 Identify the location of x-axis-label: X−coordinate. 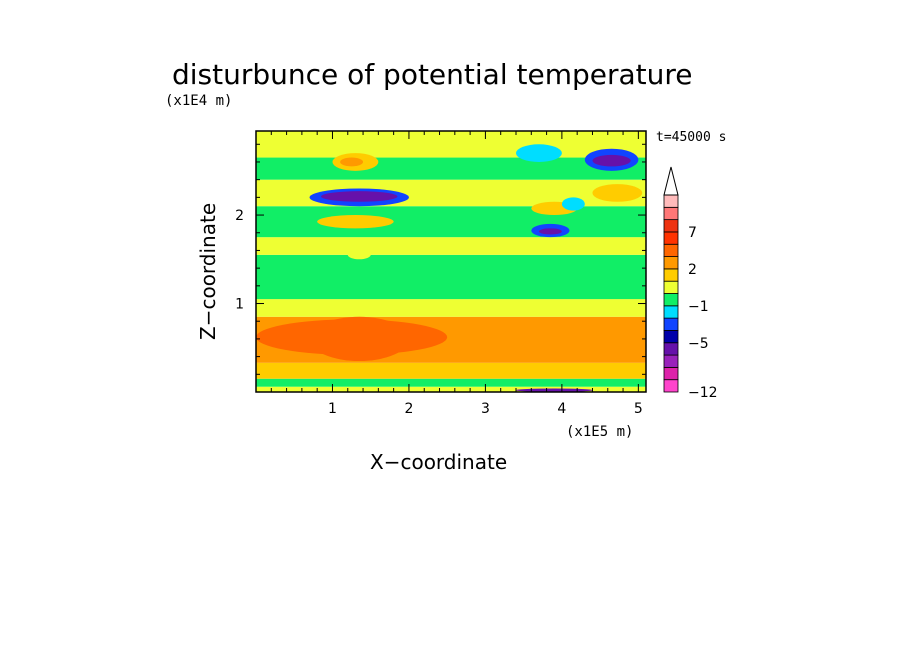
(439, 462).